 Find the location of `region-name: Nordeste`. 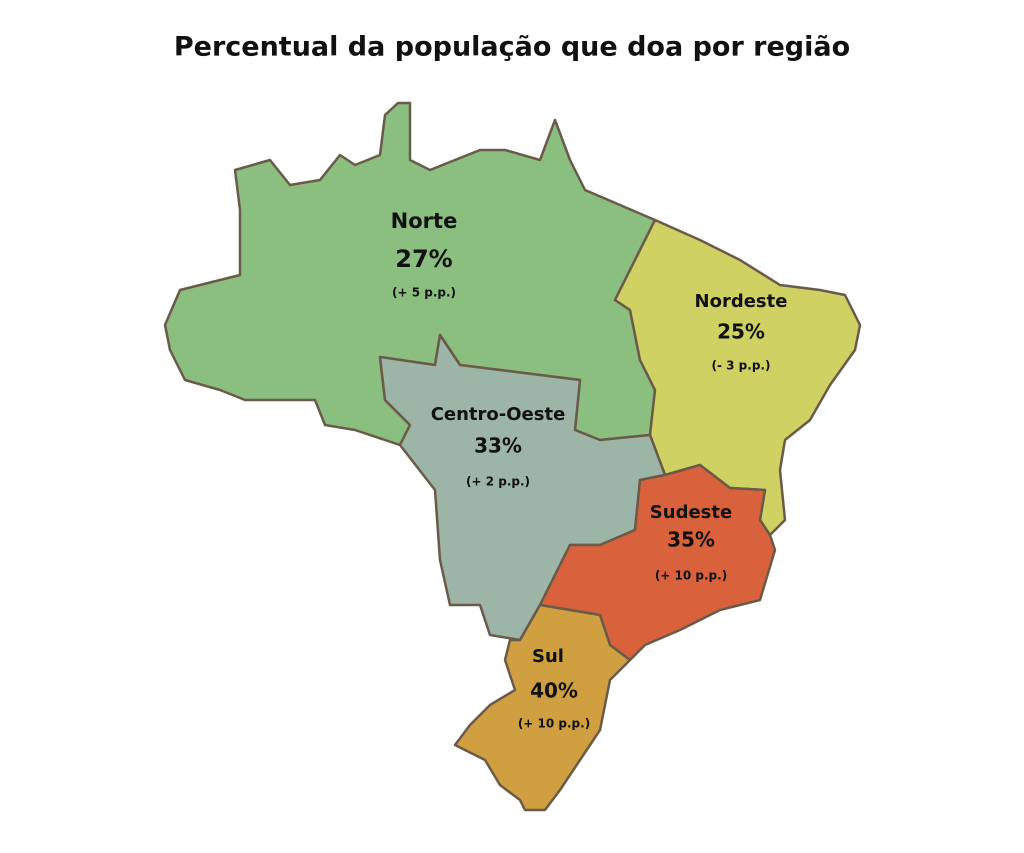

region-name: Nordeste is located at coordinates (741, 301).